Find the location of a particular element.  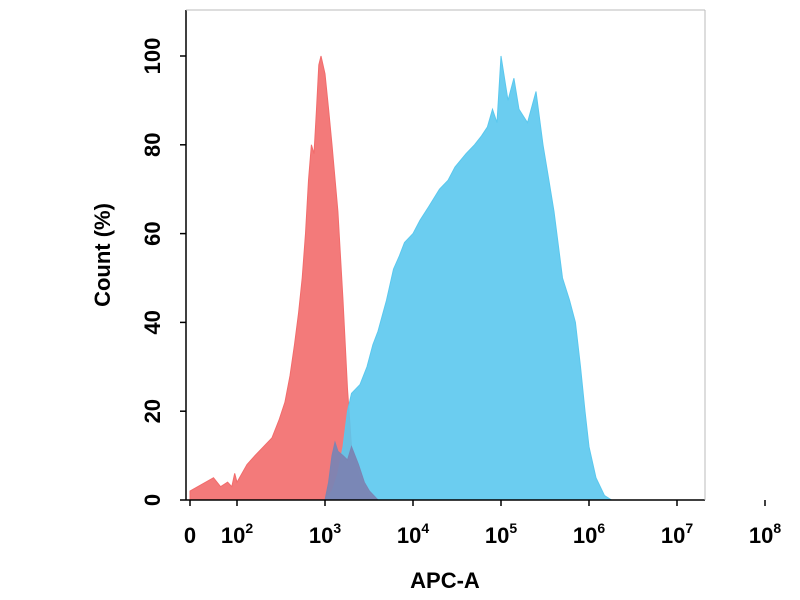

x-tick-label: 10⁵ is located at coordinates (501, 534).